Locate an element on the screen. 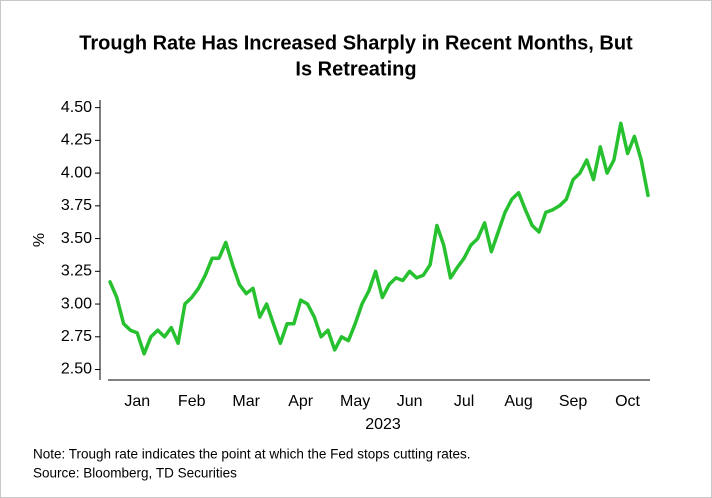 The width and height of the screenshot is (712, 498). y-tick-label: 4.00 is located at coordinates (76, 172).